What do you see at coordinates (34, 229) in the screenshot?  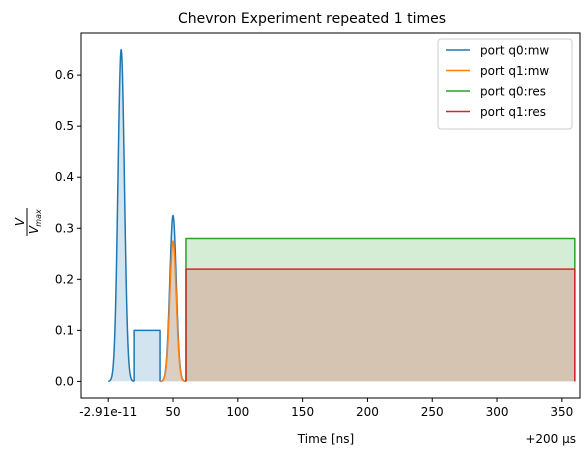 I see `y-axis-label-denominator-v: V` at bounding box center [34, 229].